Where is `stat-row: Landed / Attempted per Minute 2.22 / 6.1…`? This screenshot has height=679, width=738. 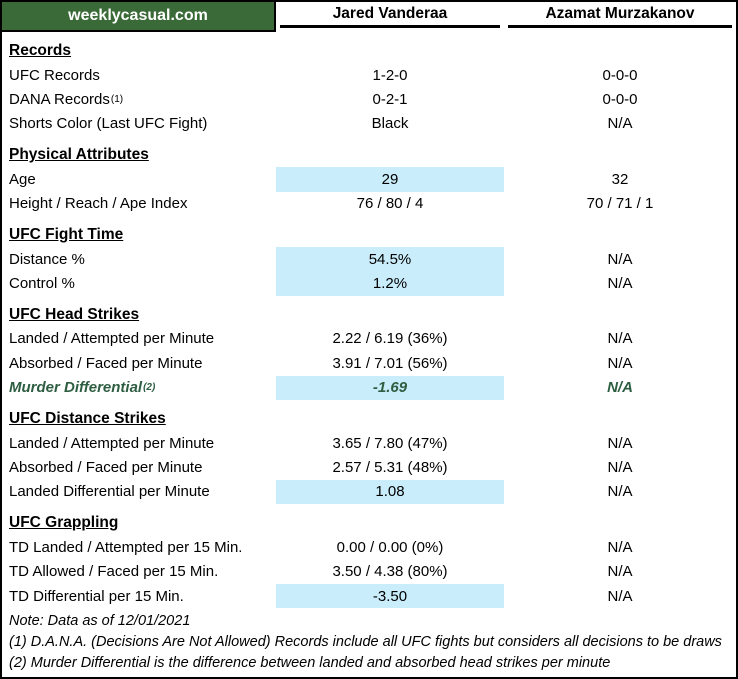
stat-row: Landed / Attempted per Minute 2.22 / 6.1… is located at coordinates (369, 339).